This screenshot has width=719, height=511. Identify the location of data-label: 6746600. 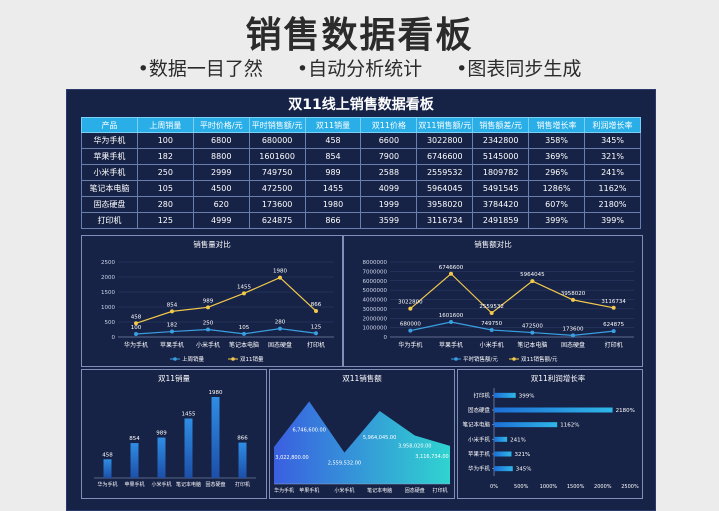
(451, 268).